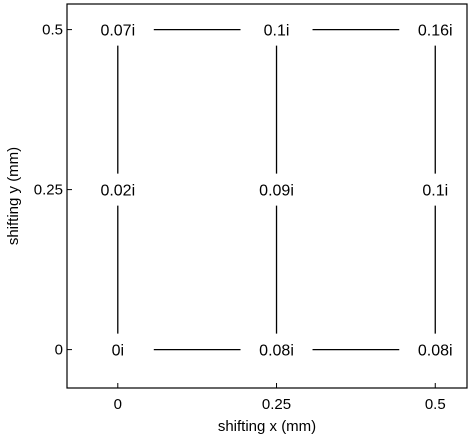  What do you see at coordinates (117, 191) in the screenshot?
I see `node-value-label: 0.02i` at bounding box center [117, 191].